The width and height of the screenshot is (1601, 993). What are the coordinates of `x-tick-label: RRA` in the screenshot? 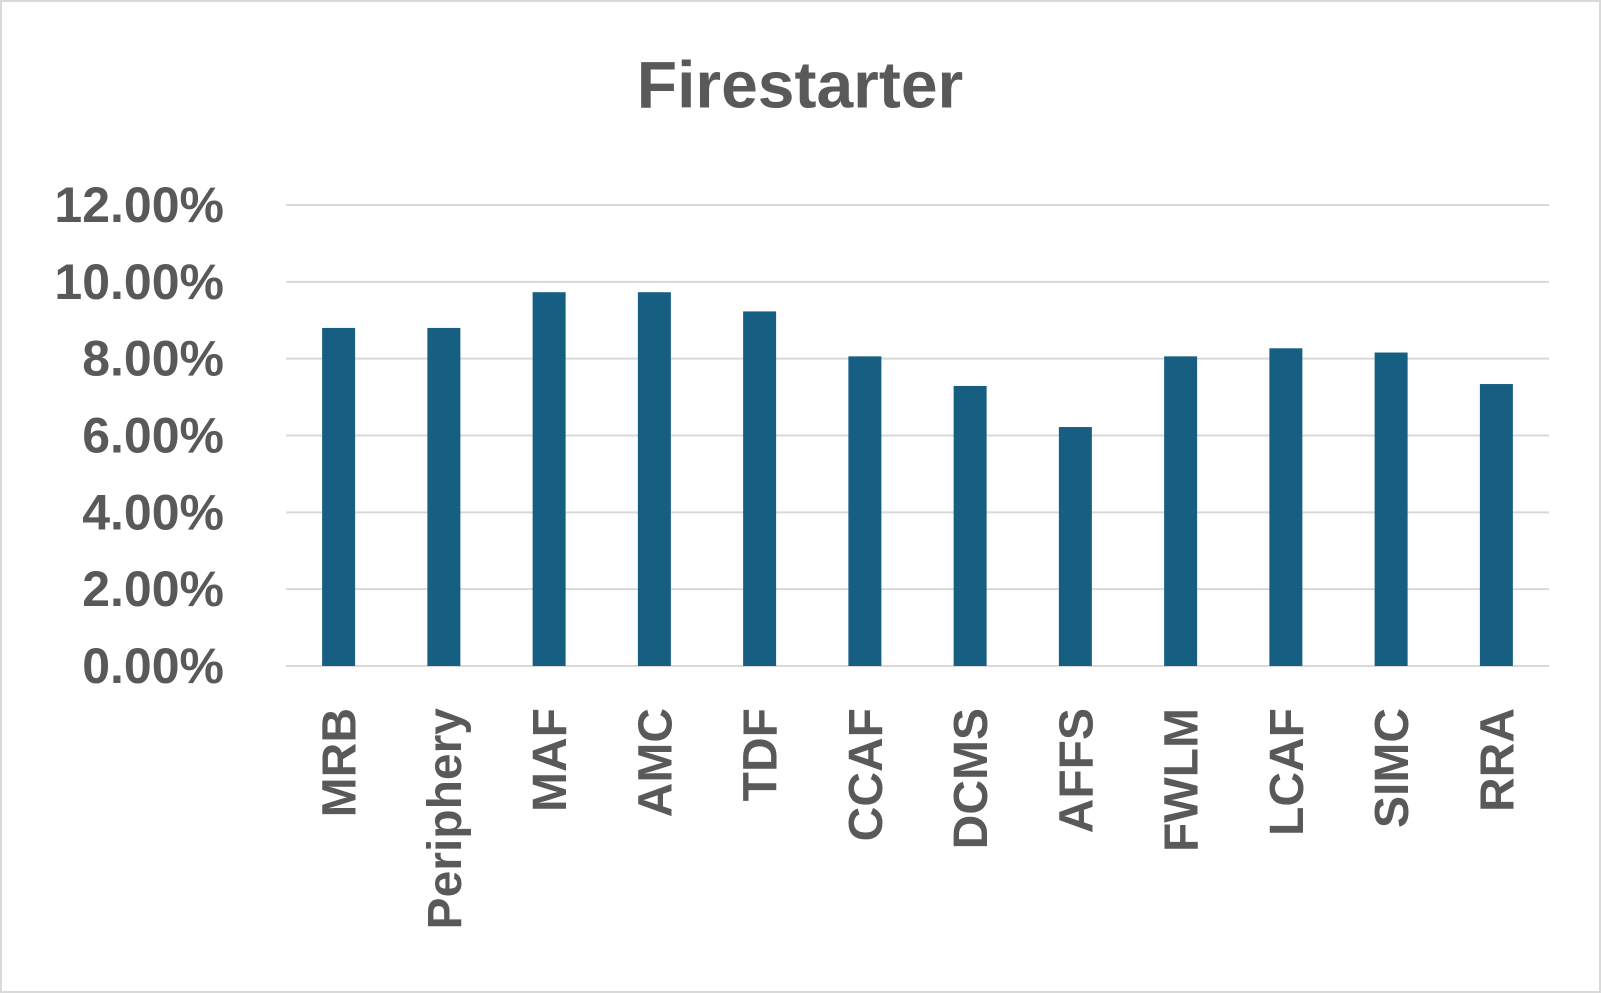 It's located at (1497, 760).